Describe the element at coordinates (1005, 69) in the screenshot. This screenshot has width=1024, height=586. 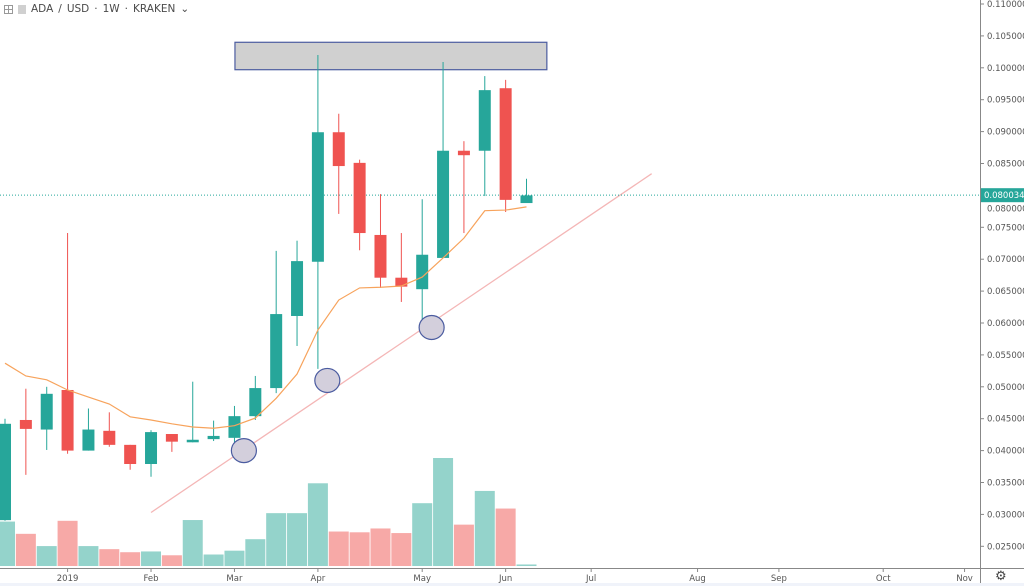
I see `y-tick-label: 0.100000` at that location.